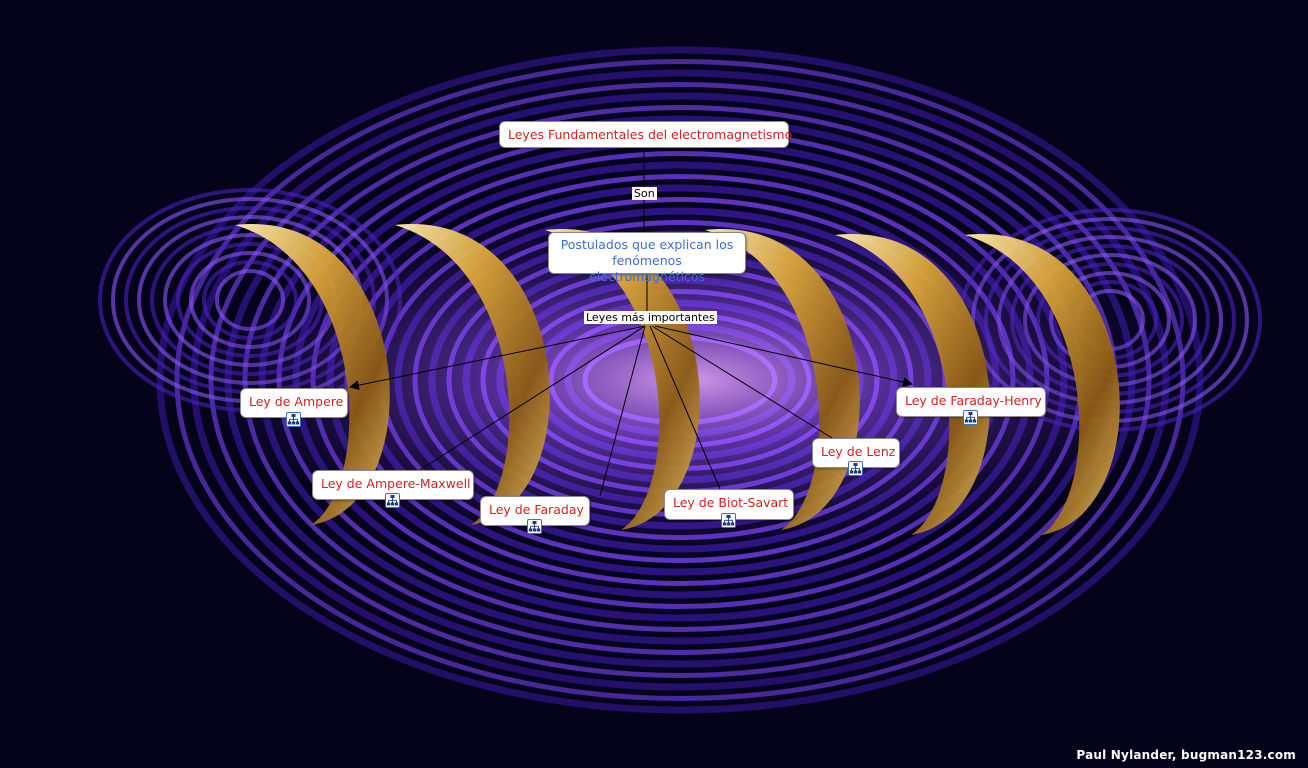  I want to click on law-label: Ley de Ampere, so click(296, 401).